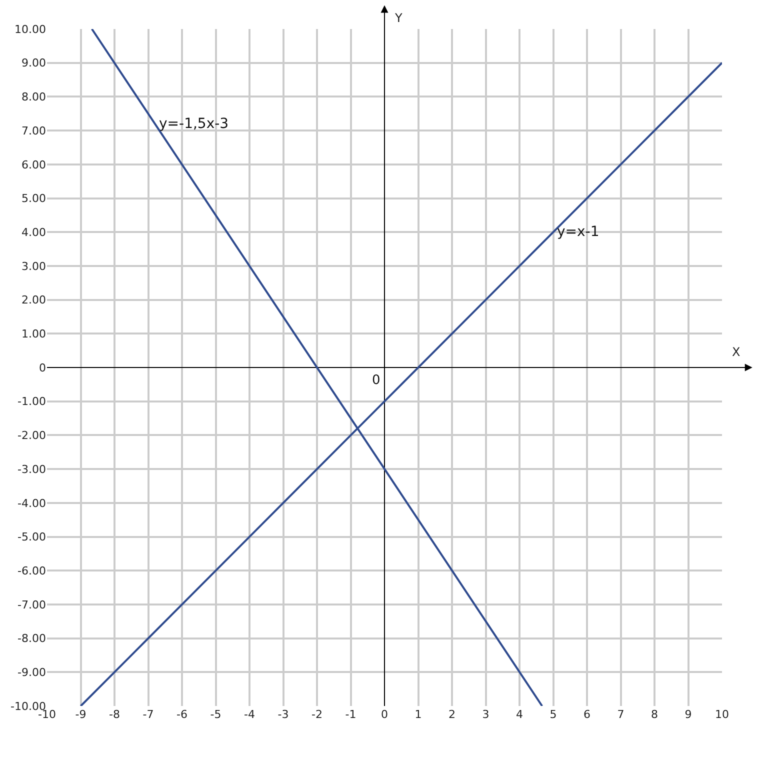 The width and height of the screenshot is (759, 758). What do you see at coordinates (418, 714) in the screenshot?
I see `x-tick-label: 1` at bounding box center [418, 714].